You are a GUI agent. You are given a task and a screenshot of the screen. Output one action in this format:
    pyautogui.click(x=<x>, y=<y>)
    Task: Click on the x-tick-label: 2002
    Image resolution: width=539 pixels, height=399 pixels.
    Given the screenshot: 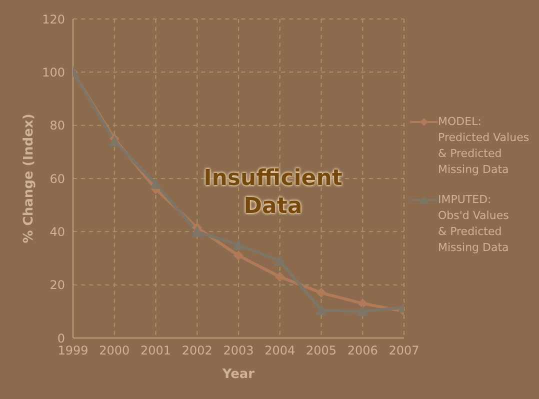 What is the action you would take?
    pyautogui.click(x=197, y=351)
    